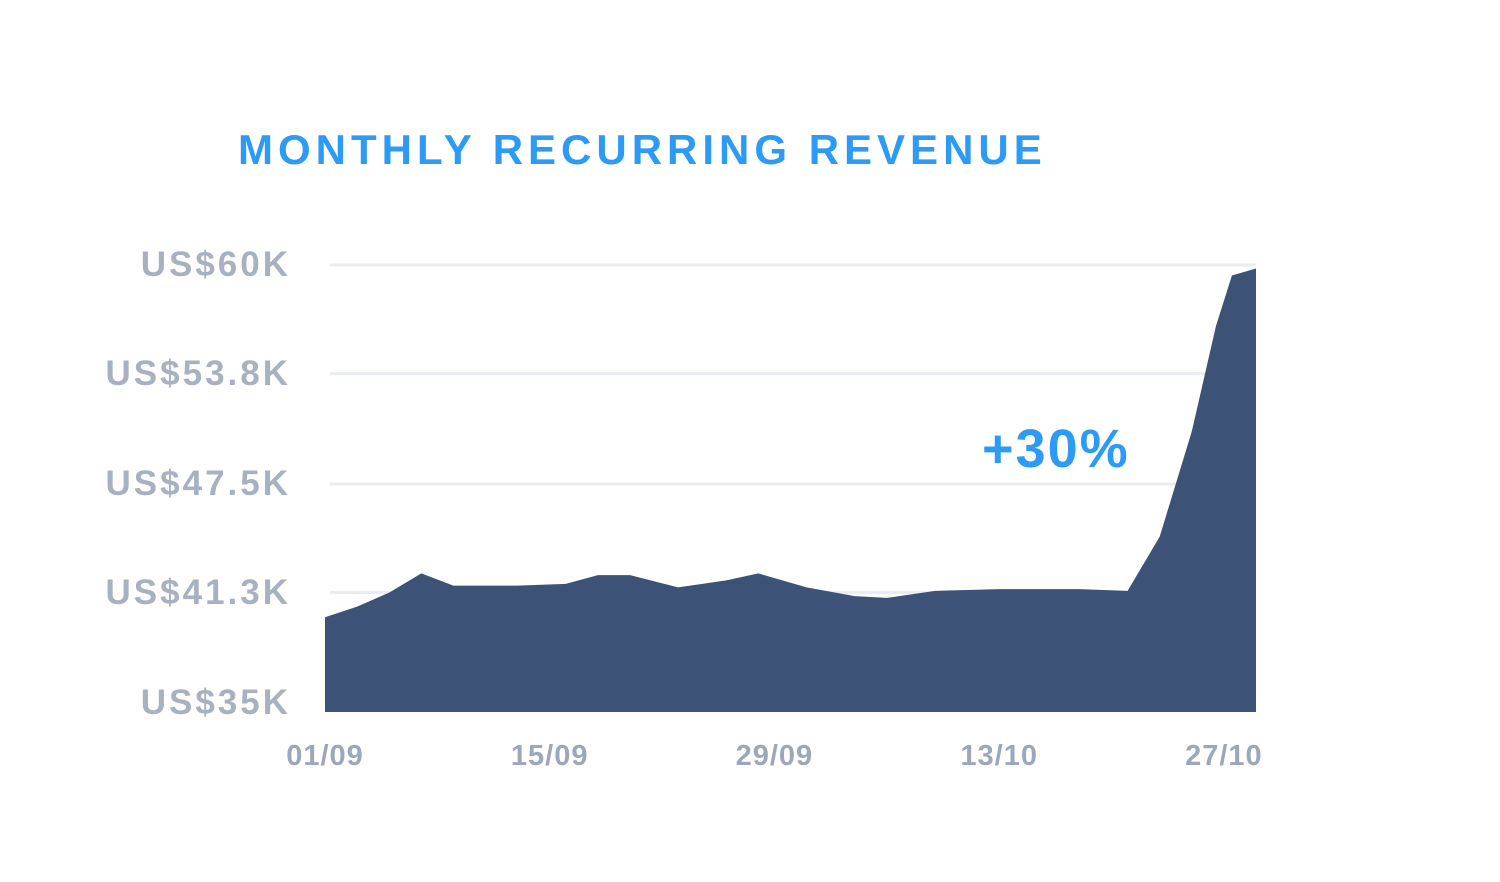 The width and height of the screenshot is (1500, 882). Describe the element at coordinates (999, 756) in the screenshot. I see `x-axis-label: 13/10` at that location.